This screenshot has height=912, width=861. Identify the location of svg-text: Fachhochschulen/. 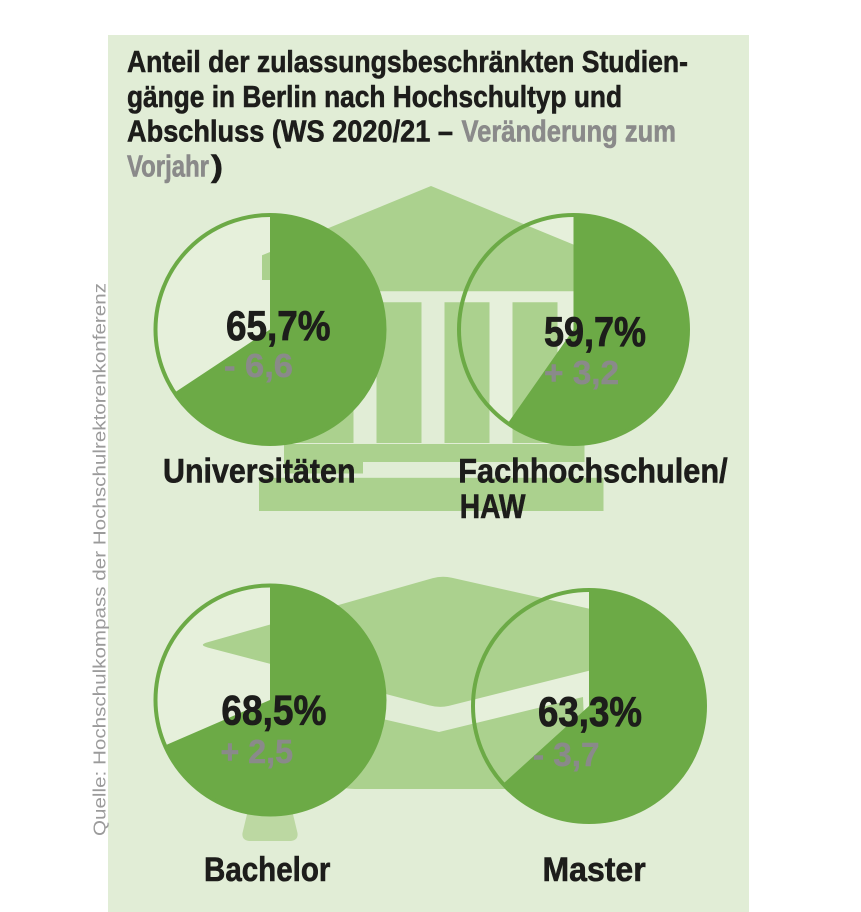
(593, 472).